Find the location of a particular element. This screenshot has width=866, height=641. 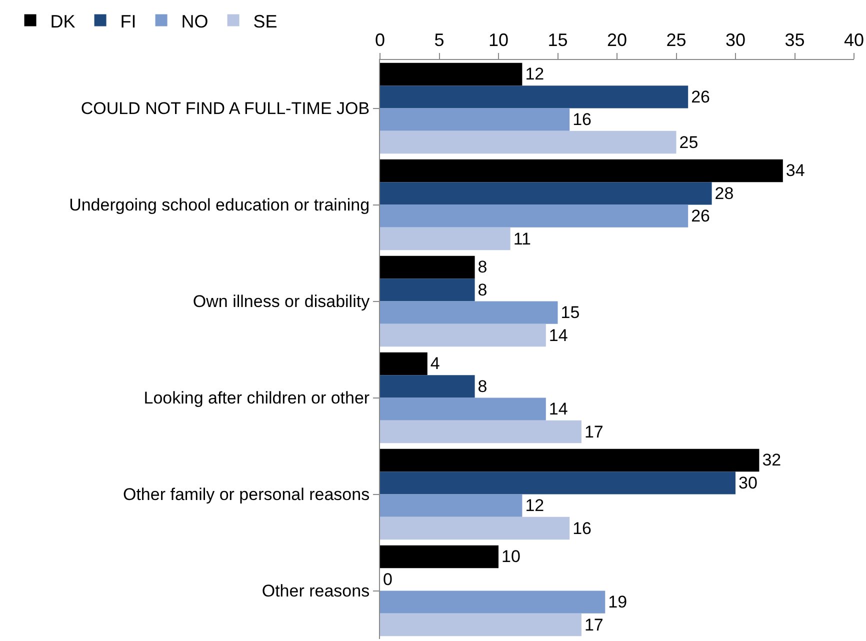

y-tick-label: Undergoing school education or training is located at coordinates (219, 205).